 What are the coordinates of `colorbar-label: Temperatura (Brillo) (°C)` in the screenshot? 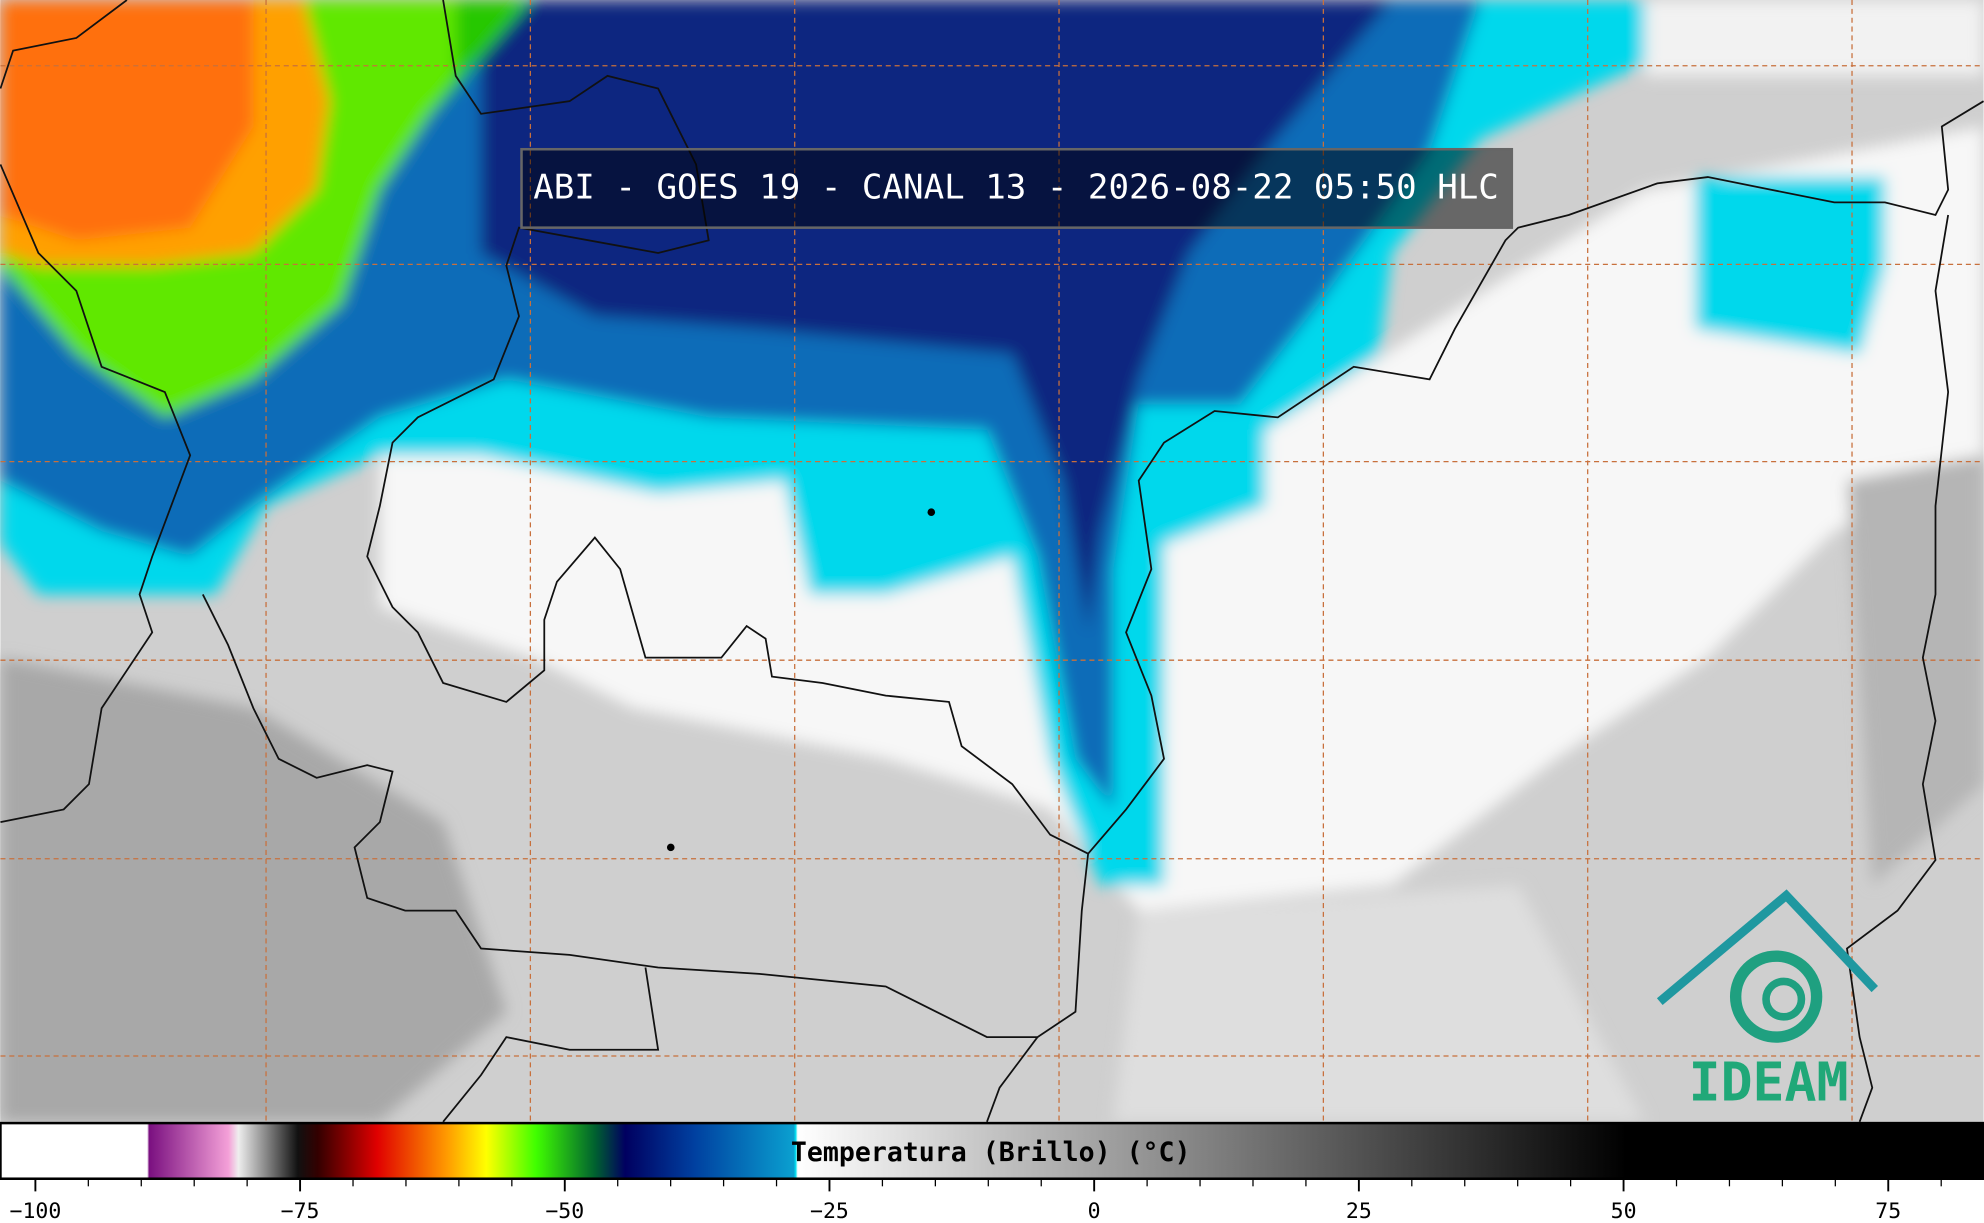 It's located at (991, 1152).